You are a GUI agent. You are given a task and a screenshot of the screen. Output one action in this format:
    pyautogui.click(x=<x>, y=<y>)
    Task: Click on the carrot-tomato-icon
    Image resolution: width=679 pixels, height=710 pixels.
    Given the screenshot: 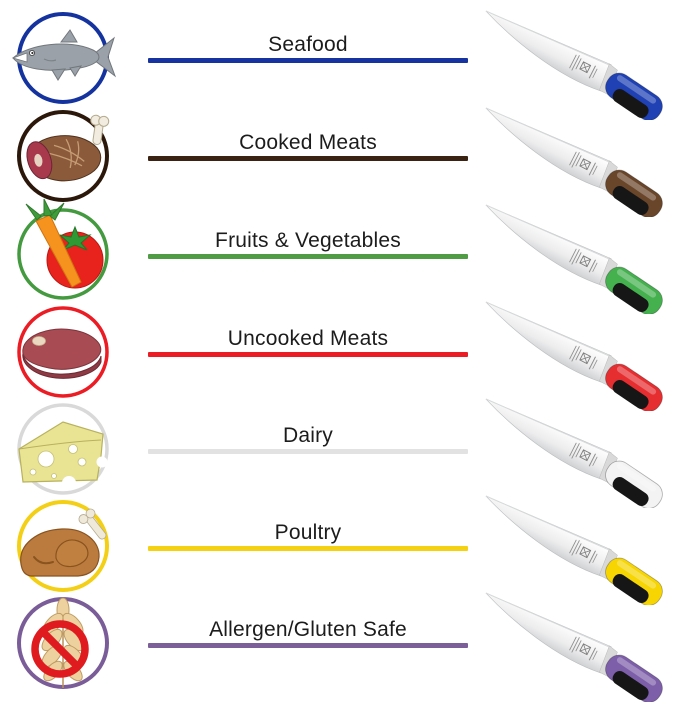 What is the action you would take?
    pyautogui.click(x=63, y=249)
    